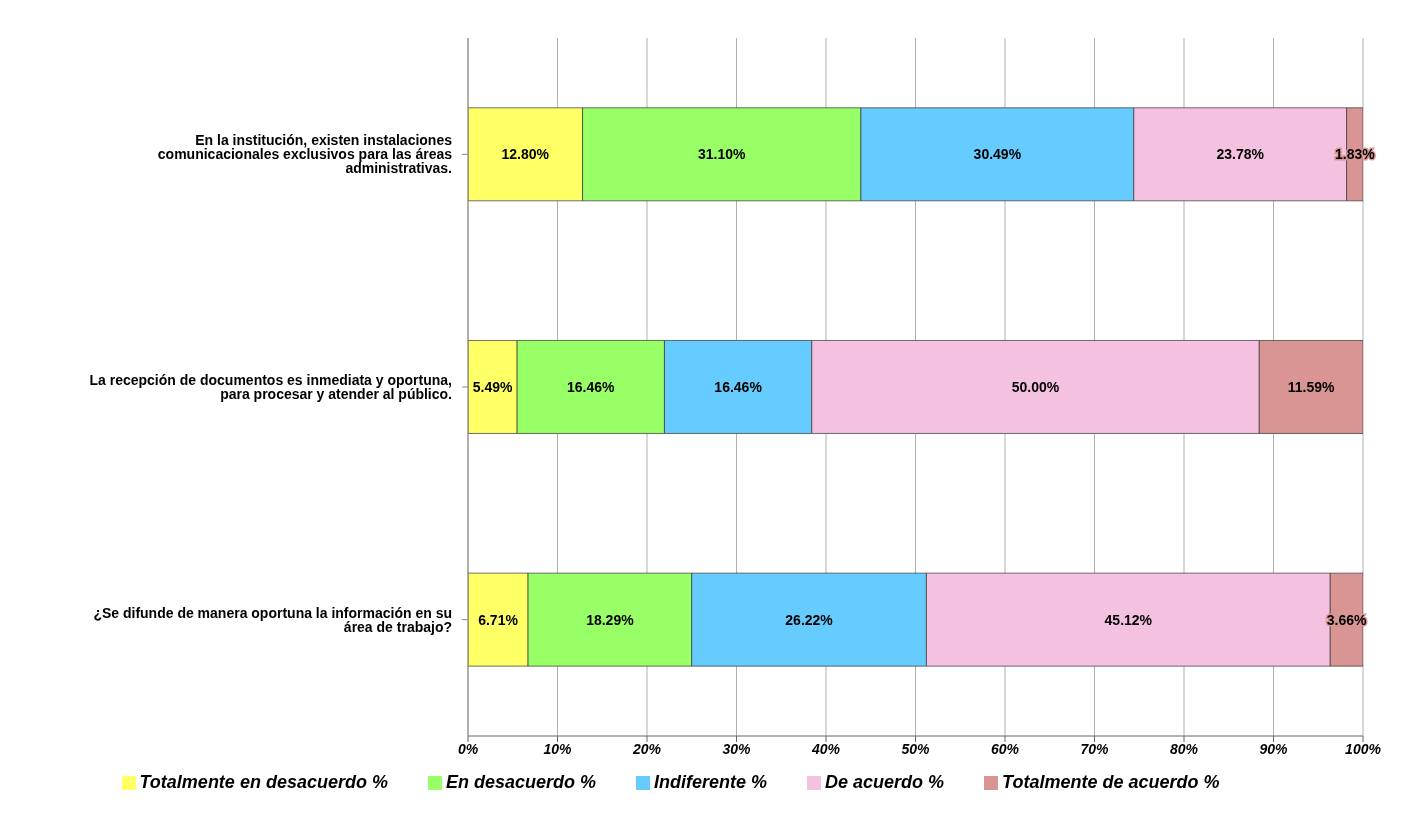  I want to click on data-label: 3.66%, so click(1347, 619).